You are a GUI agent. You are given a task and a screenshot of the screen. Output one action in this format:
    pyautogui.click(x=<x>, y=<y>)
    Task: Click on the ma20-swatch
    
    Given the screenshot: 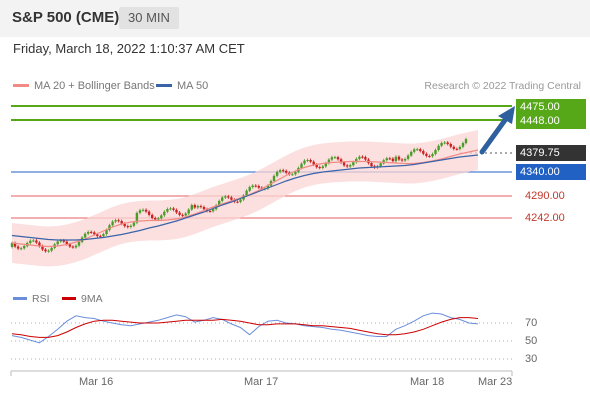 What is the action you would take?
    pyautogui.click(x=21, y=85)
    